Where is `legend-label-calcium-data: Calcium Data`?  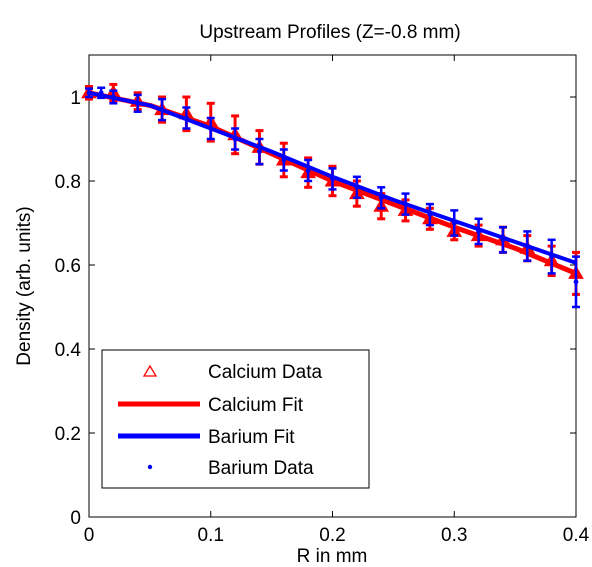
legend-label-calcium-data: Calcium Data is located at coordinates (265, 372).